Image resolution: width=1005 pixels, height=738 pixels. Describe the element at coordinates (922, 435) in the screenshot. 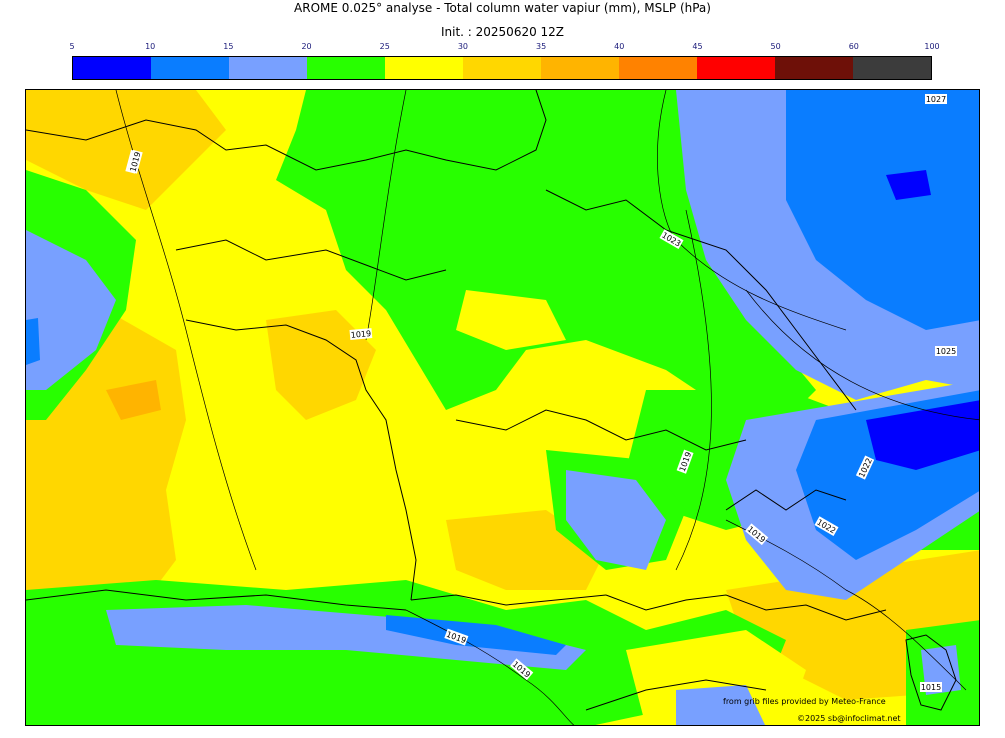

I see `field-5-10-alps` at that location.